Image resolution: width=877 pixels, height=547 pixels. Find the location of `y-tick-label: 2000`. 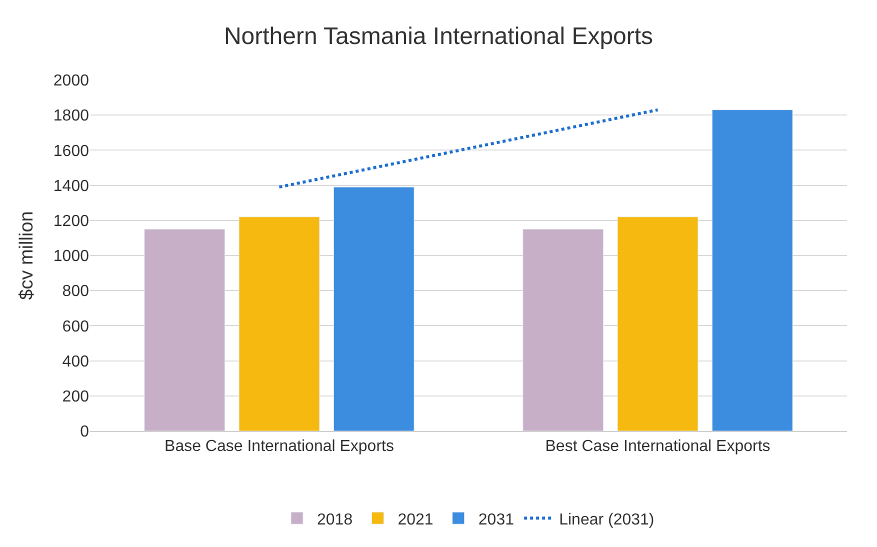

y-tick-label: 2000 is located at coordinates (71, 81).